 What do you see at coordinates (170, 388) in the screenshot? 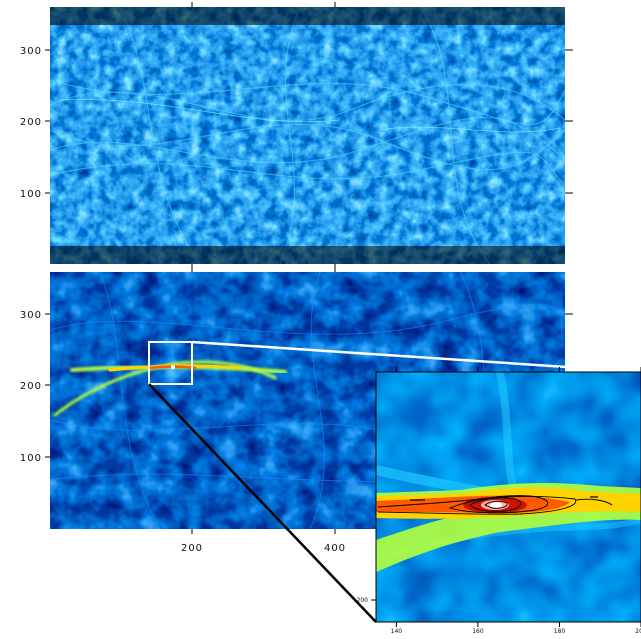
I see `bright-ridge` at bounding box center [170, 388].